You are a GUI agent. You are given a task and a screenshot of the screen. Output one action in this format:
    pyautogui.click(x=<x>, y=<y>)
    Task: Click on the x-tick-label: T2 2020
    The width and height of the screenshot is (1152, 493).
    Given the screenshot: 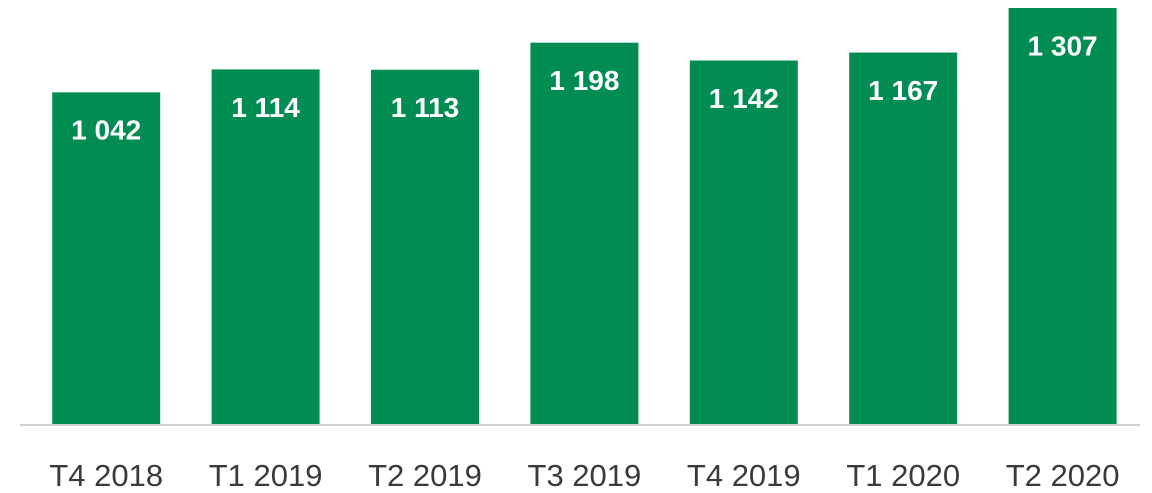 What is the action you would take?
    pyautogui.click(x=1063, y=475)
    